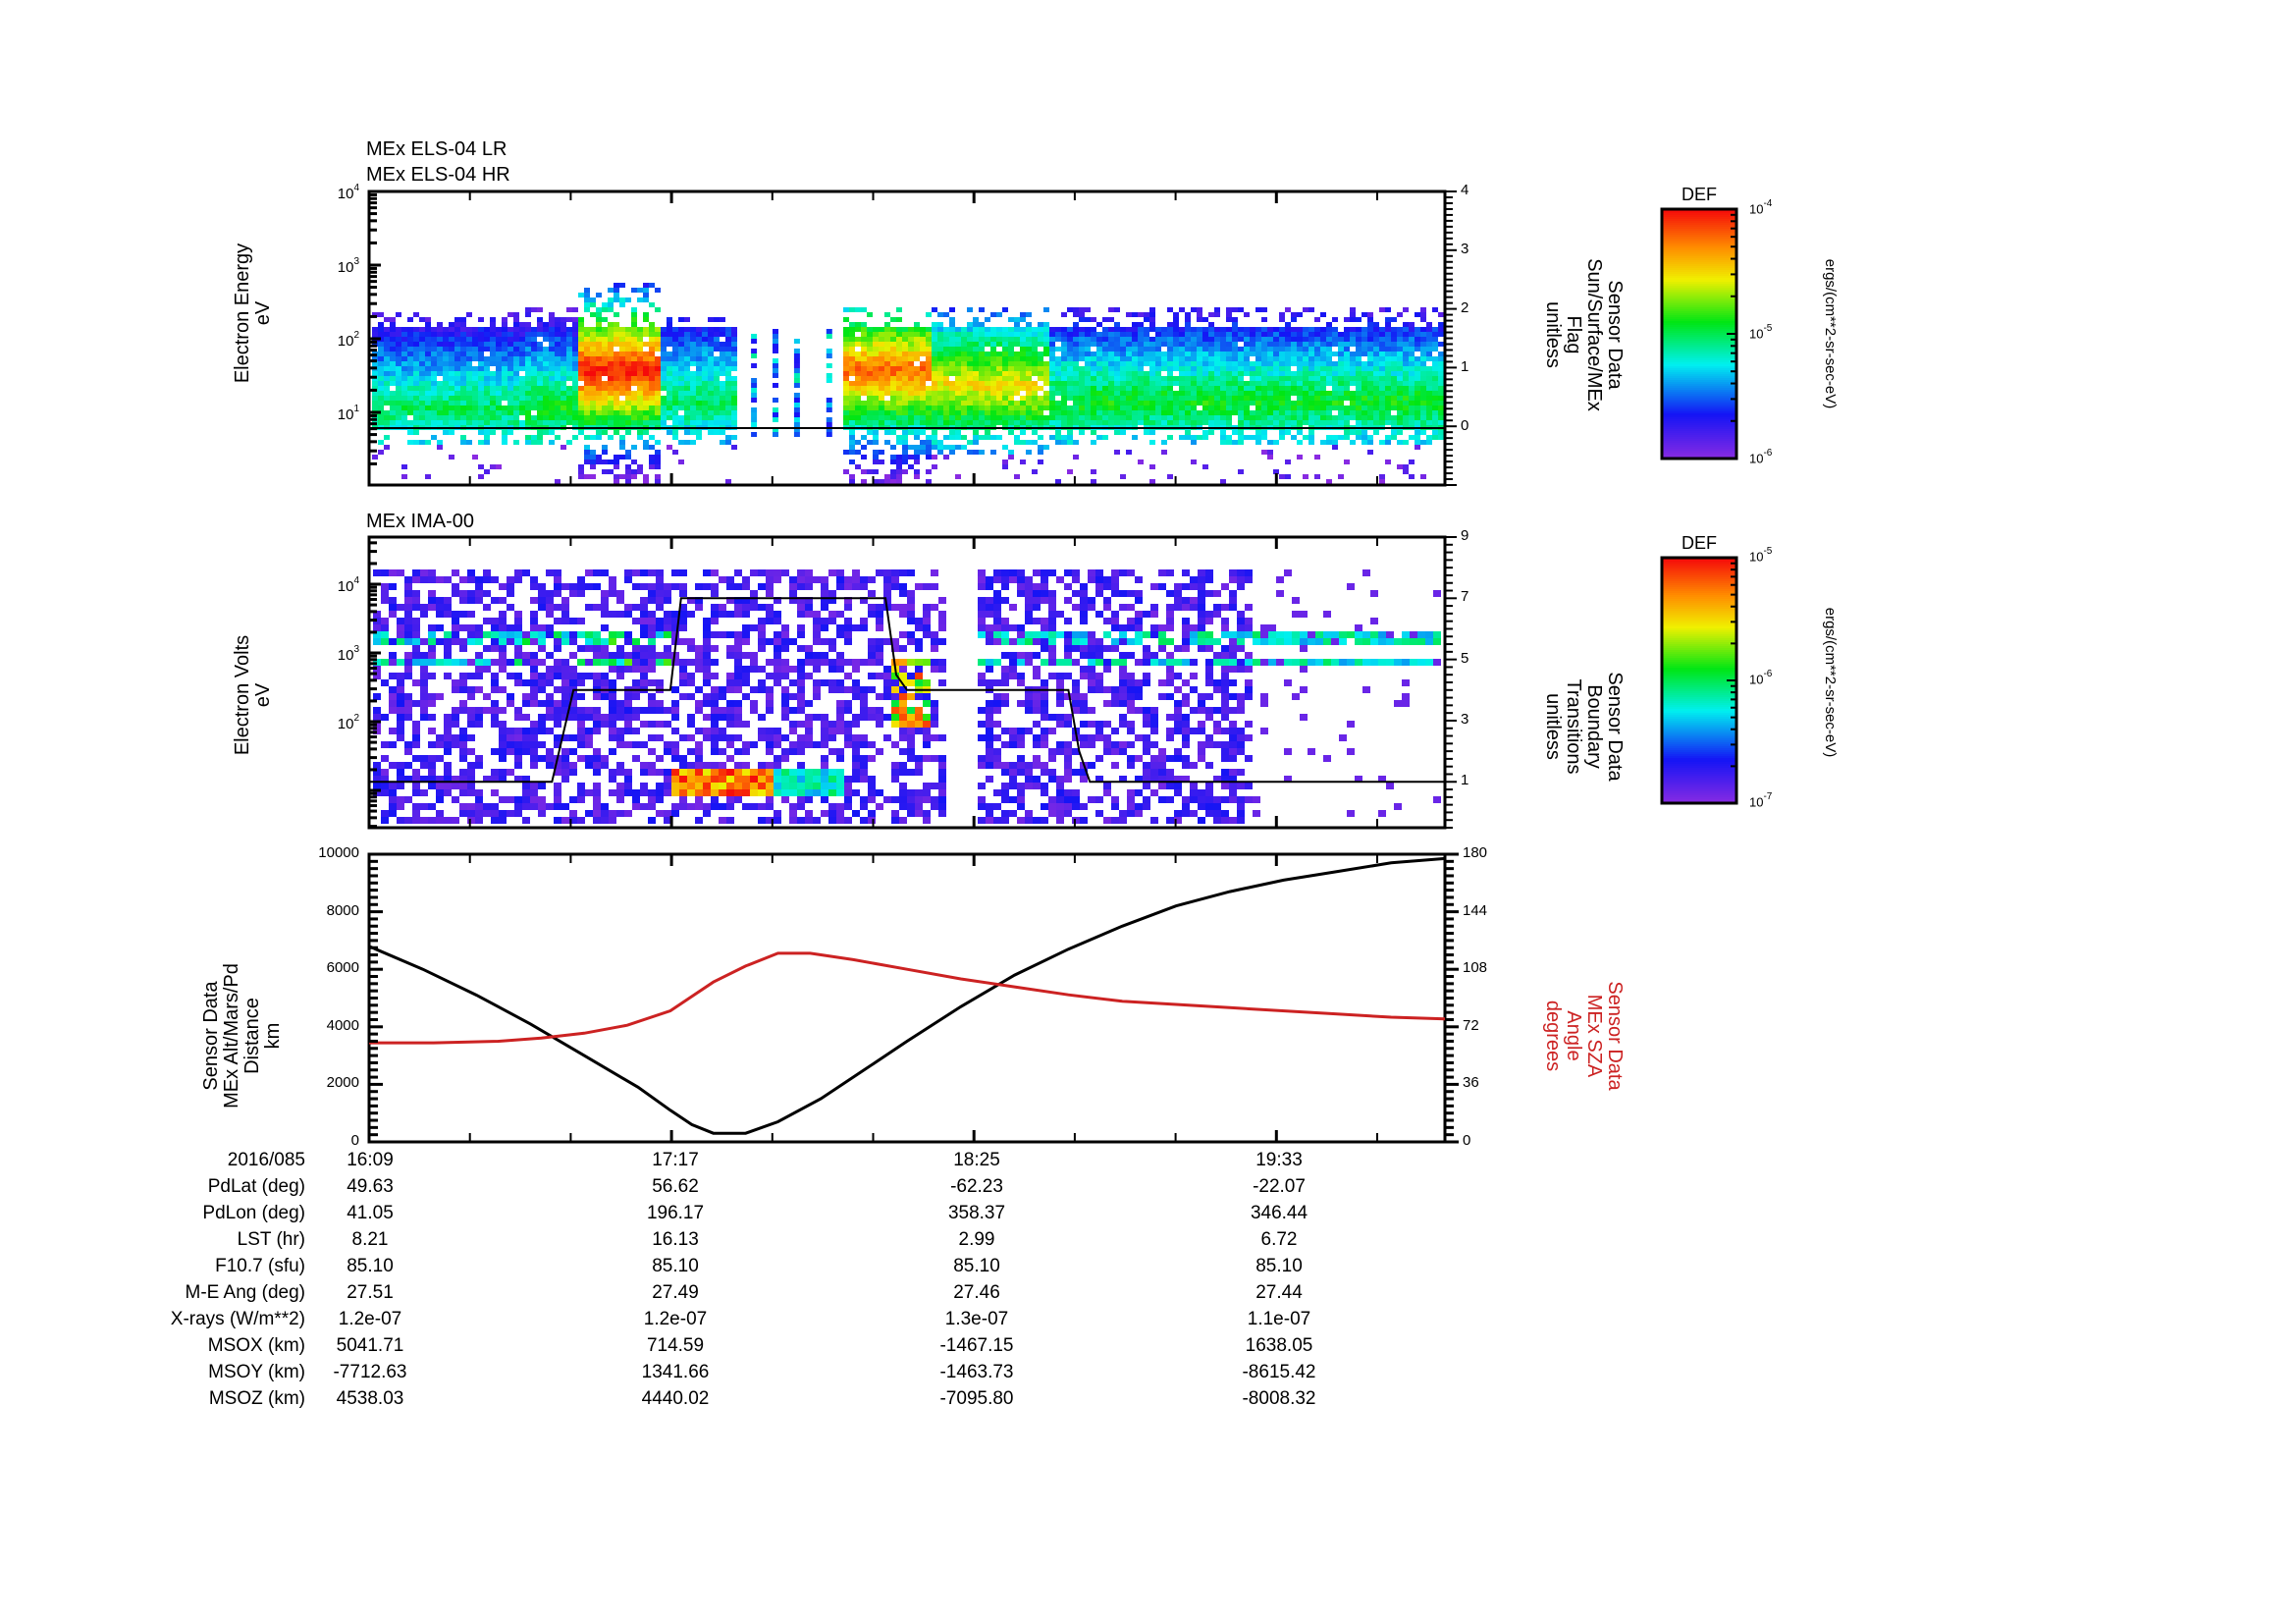 The height and width of the screenshot is (1623, 2296). I want to click on axis-tick-label: 2, so click(1465, 307).